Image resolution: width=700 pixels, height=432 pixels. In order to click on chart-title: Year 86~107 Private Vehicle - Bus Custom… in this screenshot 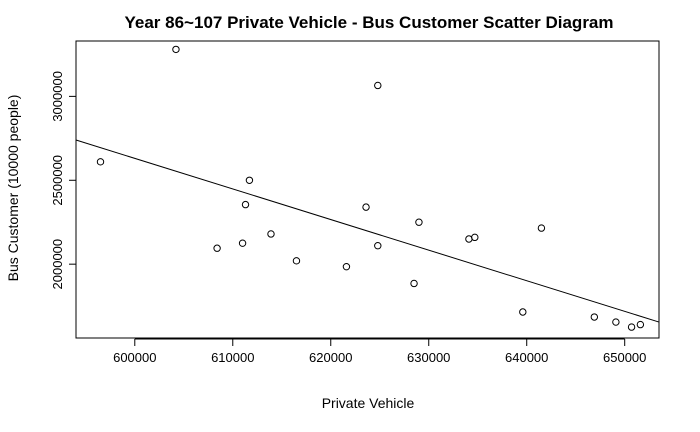, I will do `click(369, 22)`.